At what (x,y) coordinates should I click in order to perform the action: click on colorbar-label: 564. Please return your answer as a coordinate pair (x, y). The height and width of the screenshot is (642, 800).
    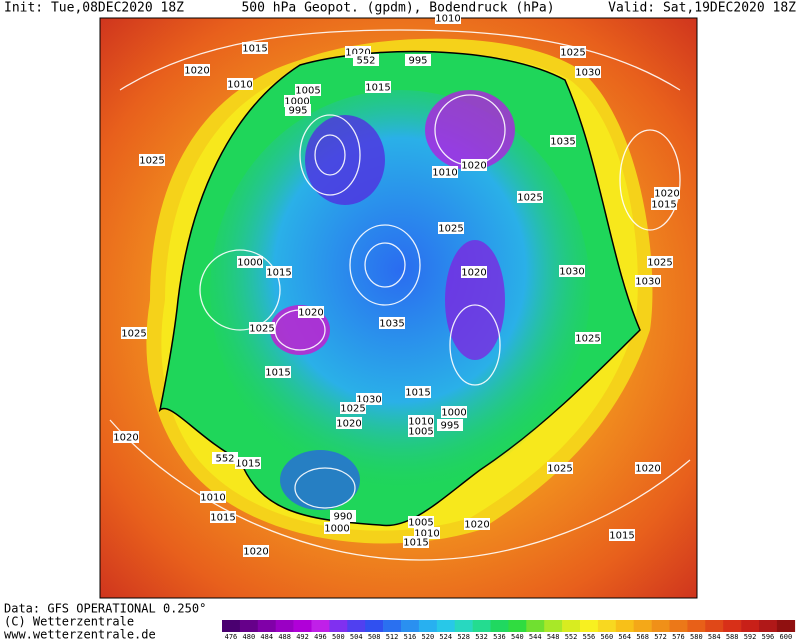
    Looking at the image, I should click on (624, 637).